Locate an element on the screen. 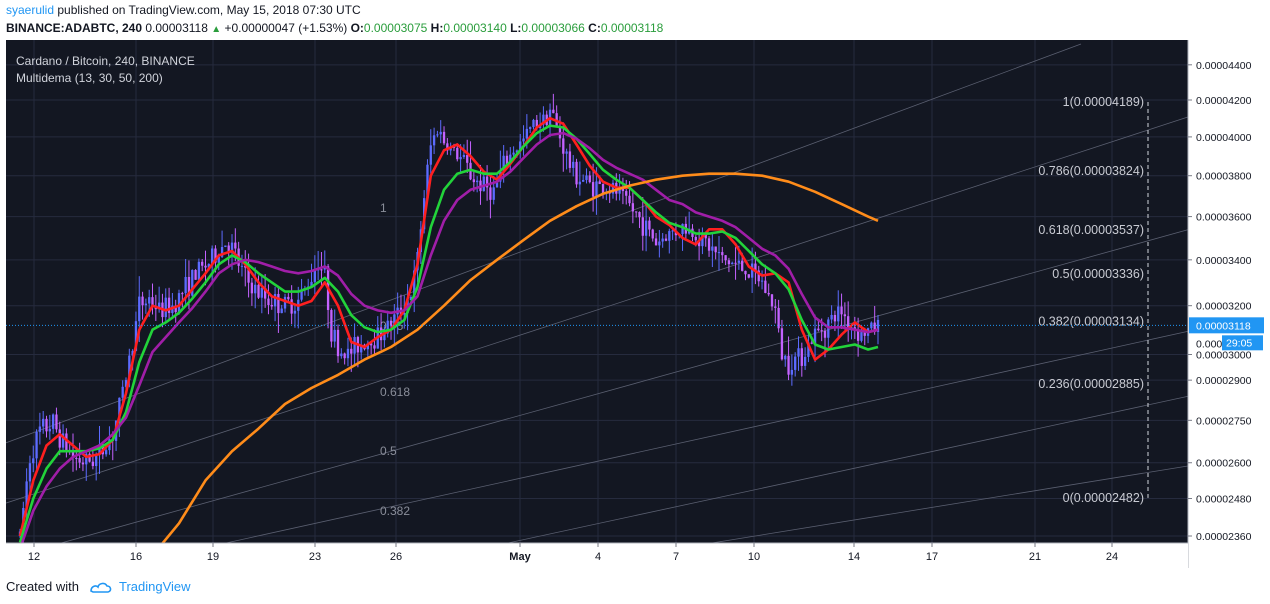  price-axis is located at coordinates (1226, 304).